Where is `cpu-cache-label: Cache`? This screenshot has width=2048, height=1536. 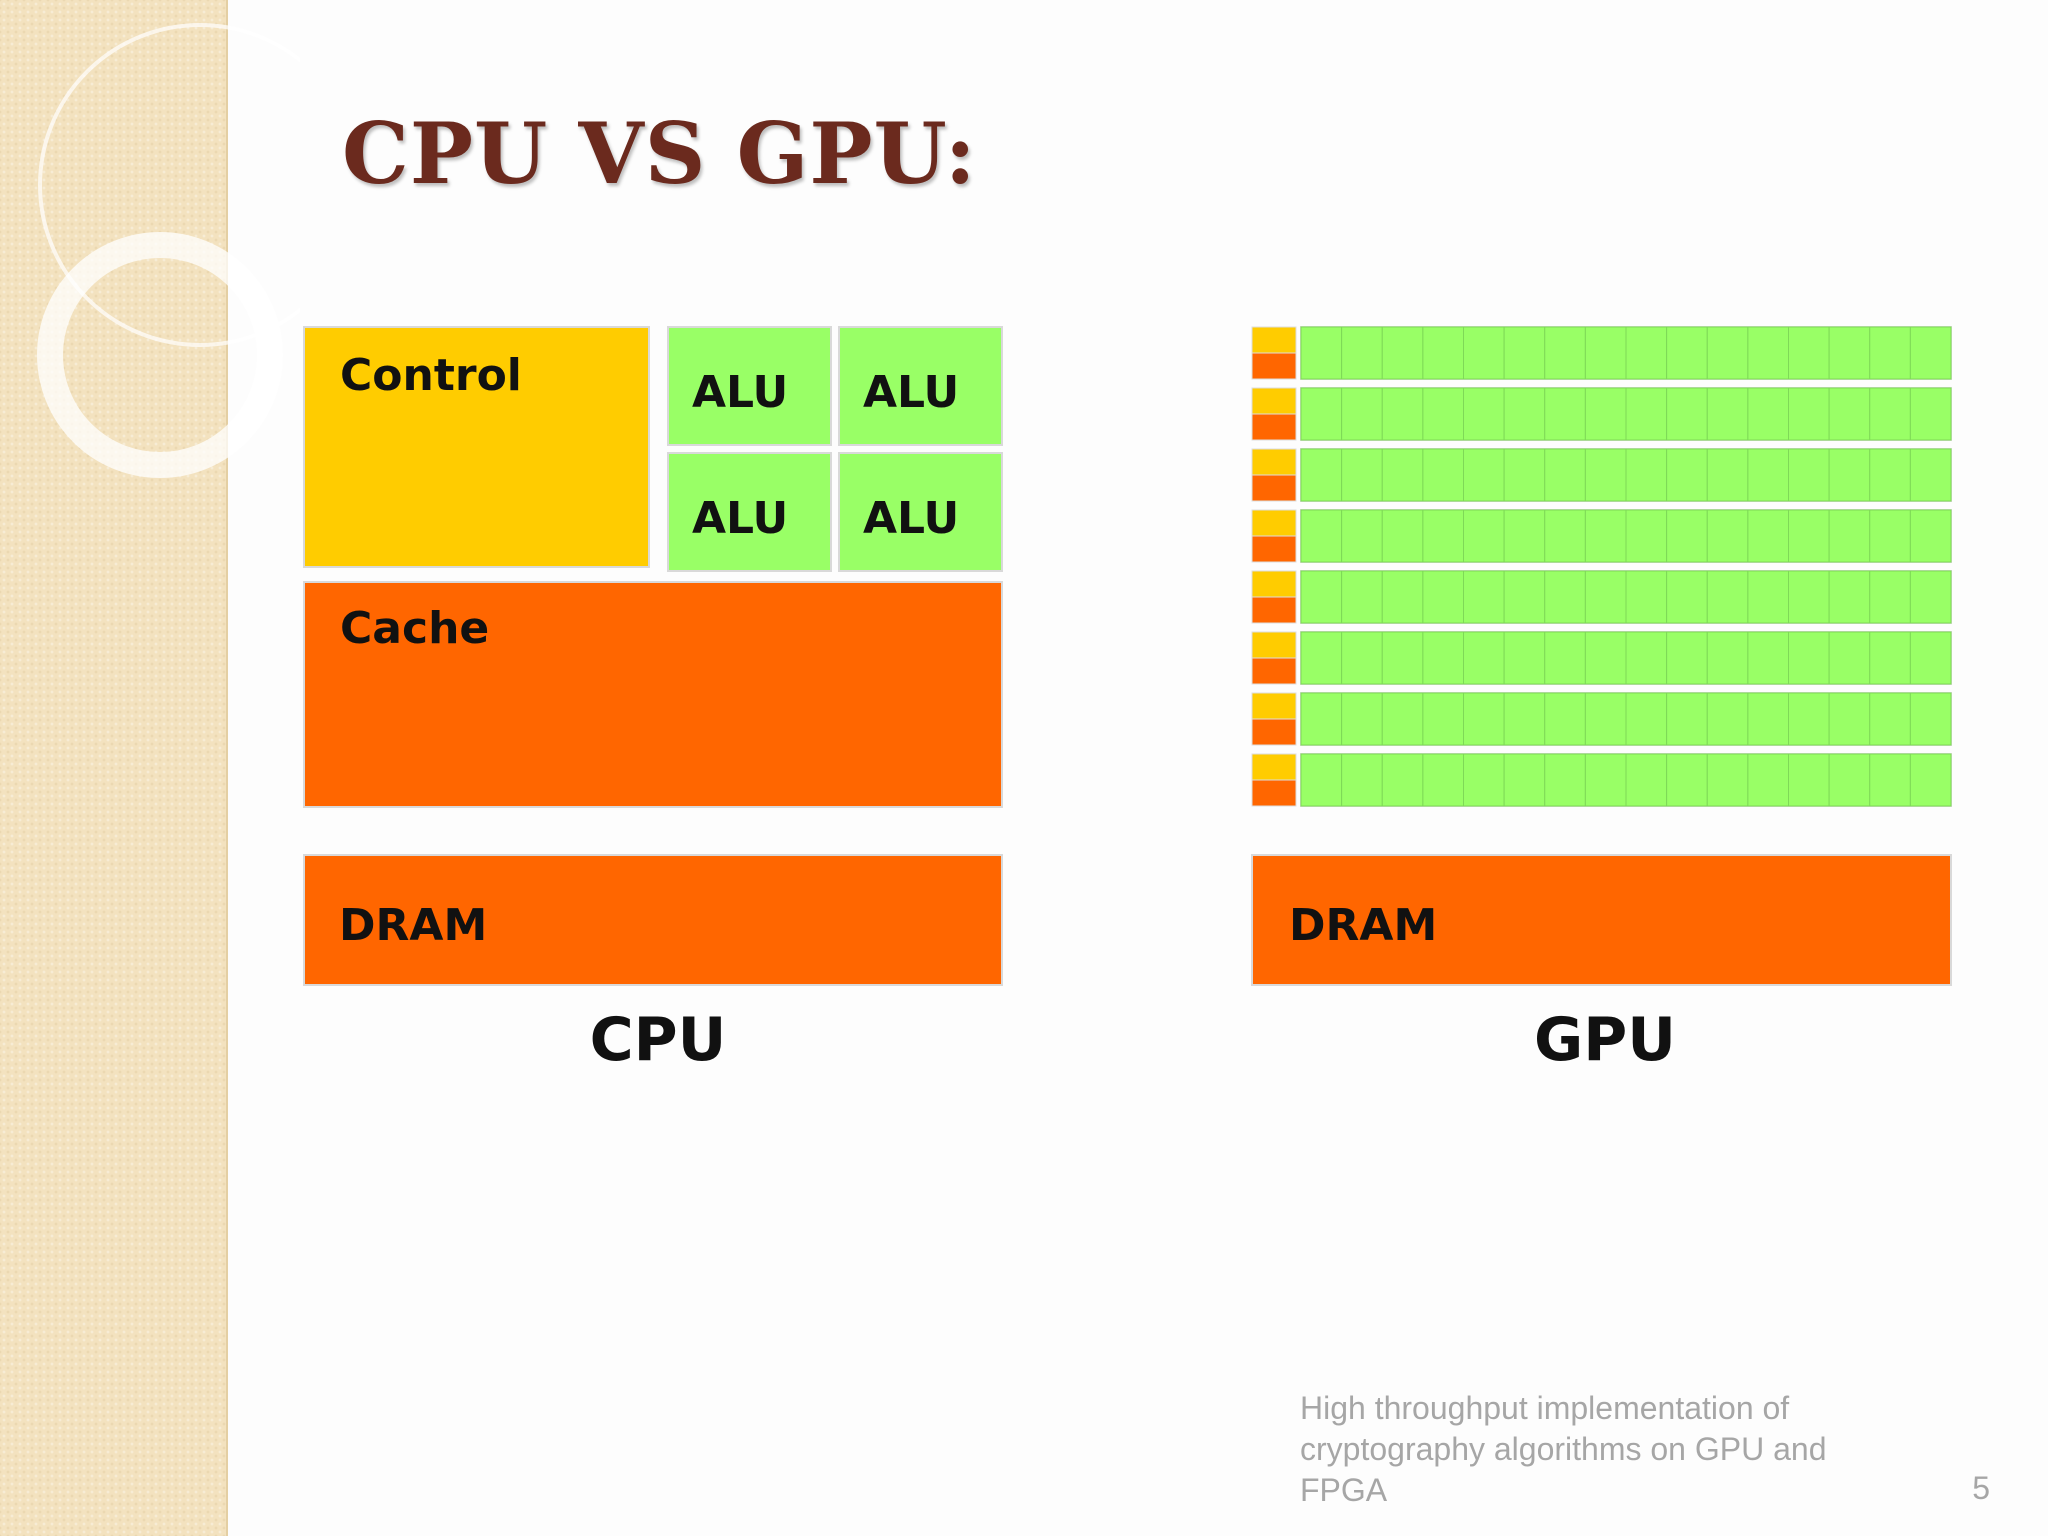 cpu-cache-label: Cache is located at coordinates (414, 628).